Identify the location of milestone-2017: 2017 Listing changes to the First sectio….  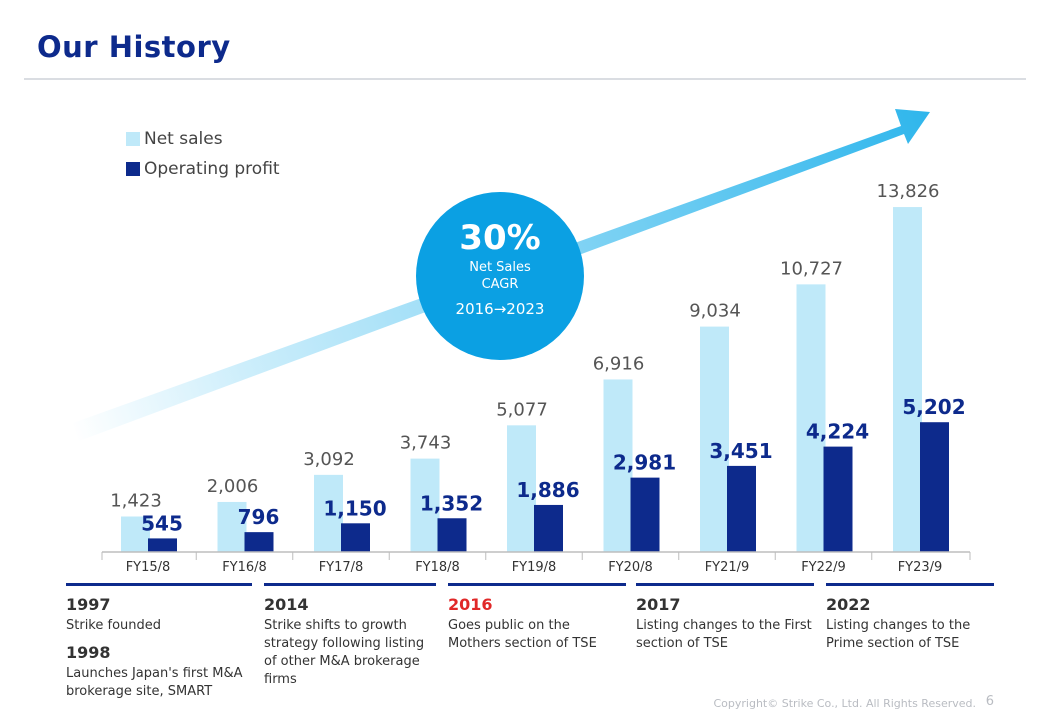
(725, 618).